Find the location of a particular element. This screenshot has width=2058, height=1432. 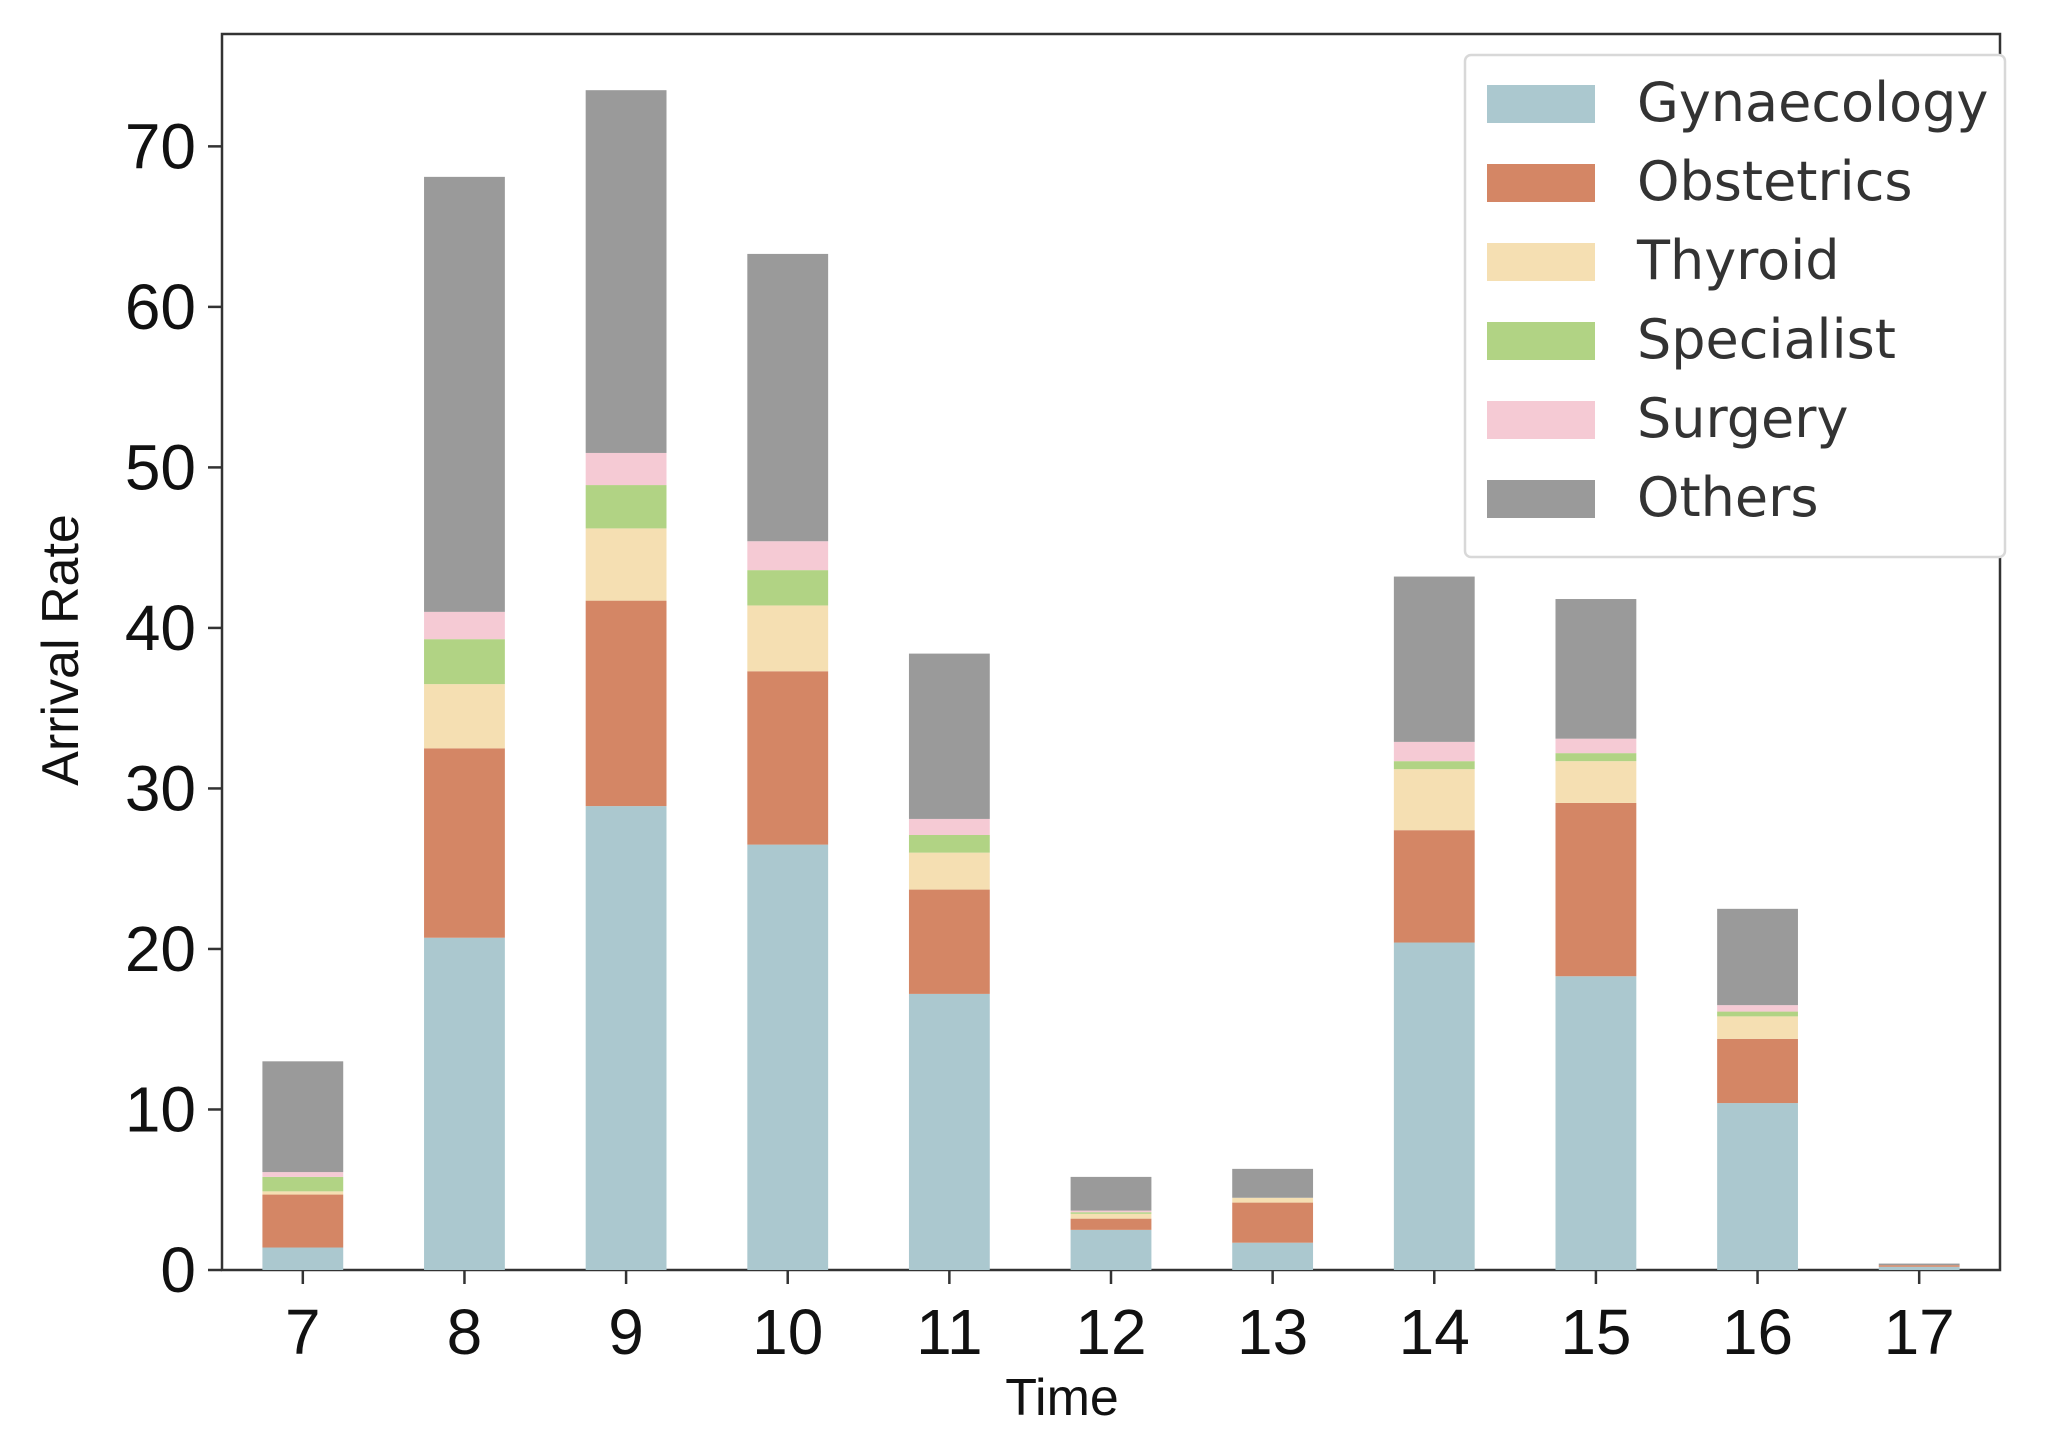

x-tick-label: 11 is located at coordinates (949, 1332).